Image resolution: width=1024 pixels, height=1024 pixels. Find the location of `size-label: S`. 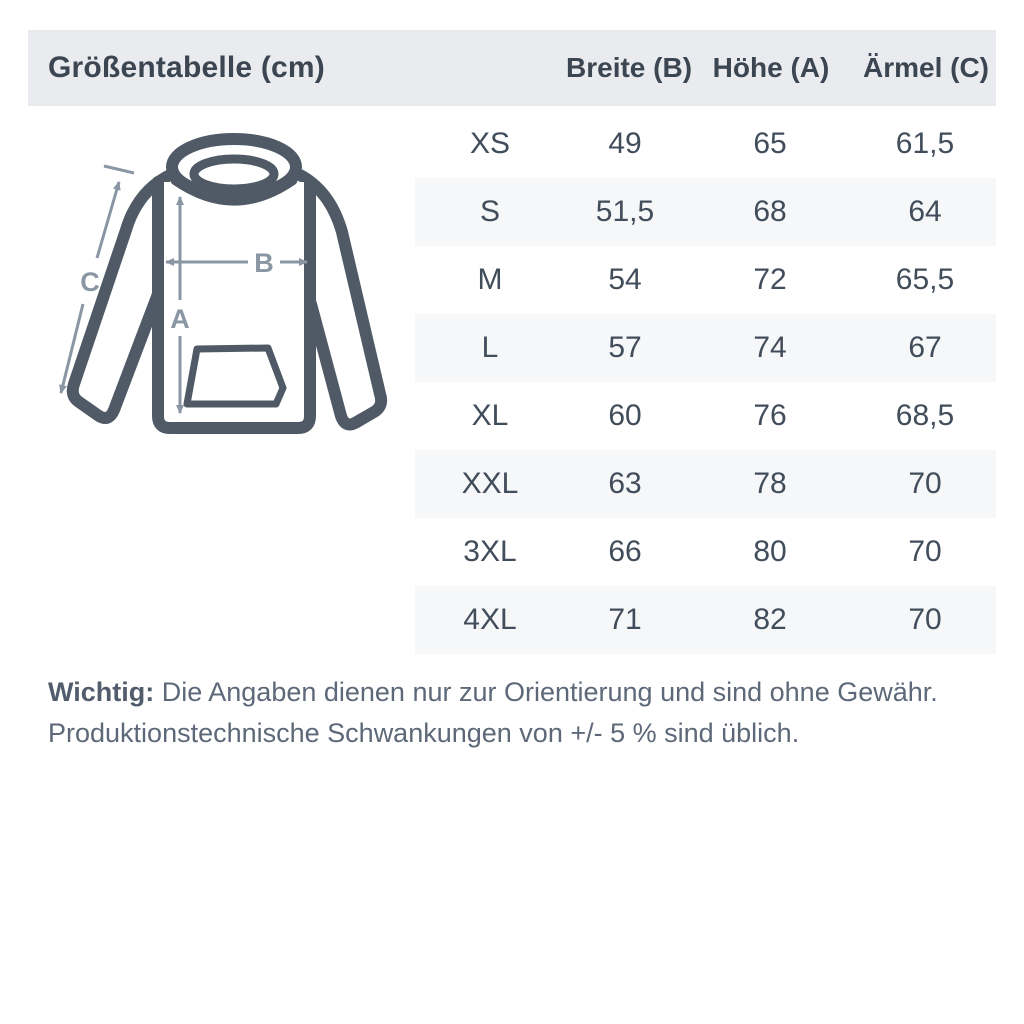

size-label: S is located at coordinates (489, 211).